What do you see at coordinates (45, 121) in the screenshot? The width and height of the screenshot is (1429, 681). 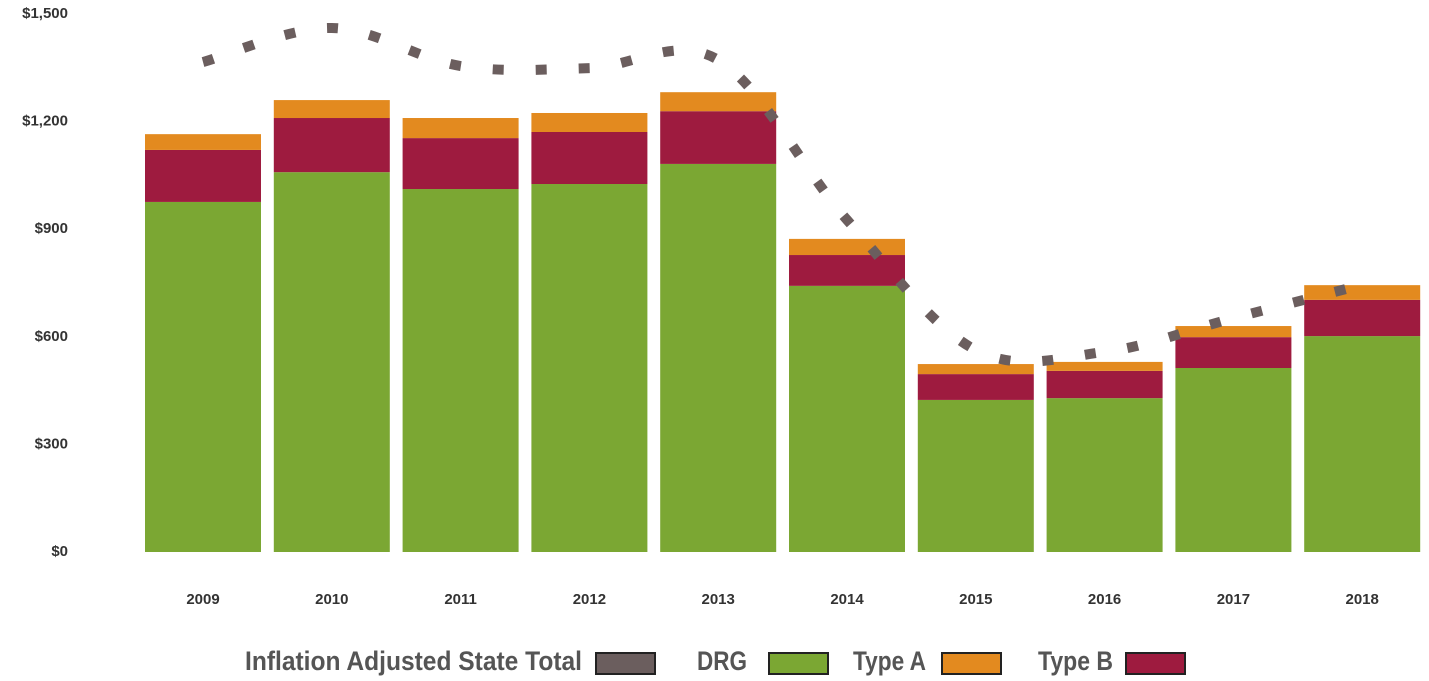 I see `y-tick-label: $1,200` at bounding box center [45, 121].